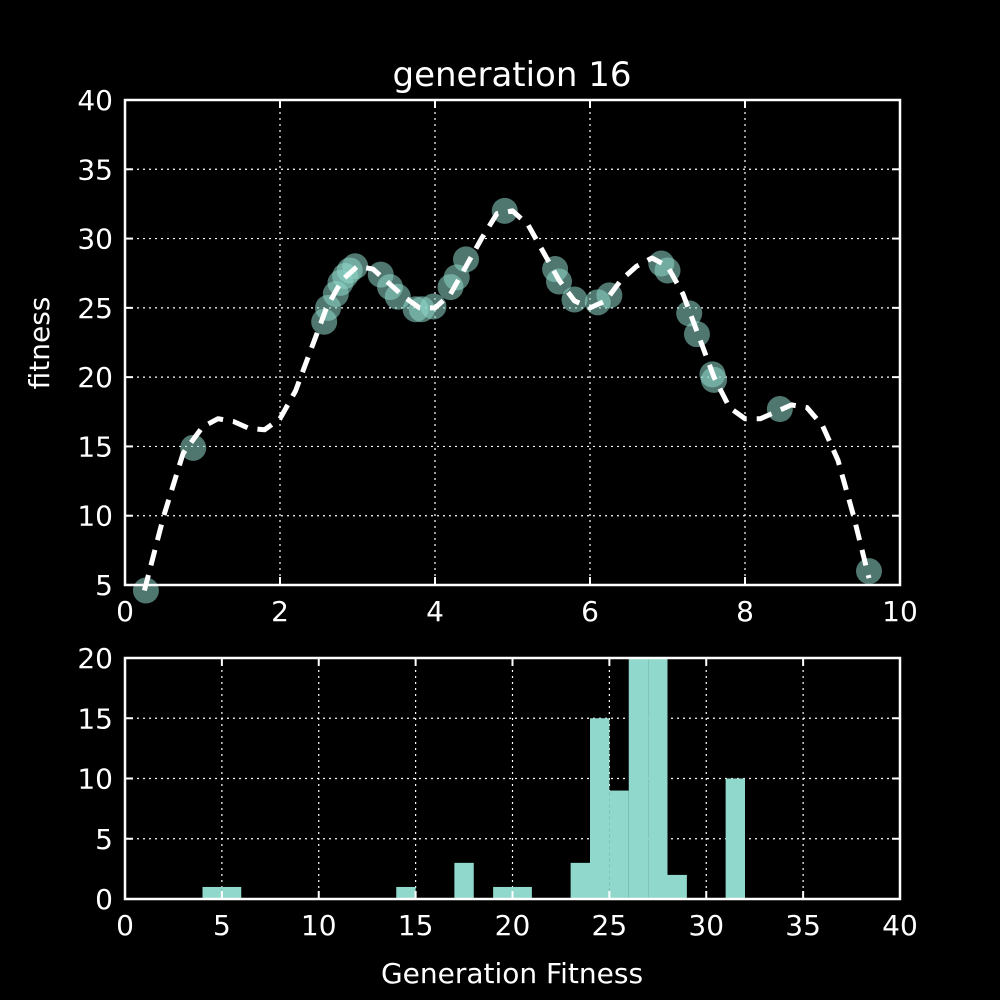  Describe the element at coordinates (95, 308) in the screenshot. I see `top-y-tick-label: 25` at that location.